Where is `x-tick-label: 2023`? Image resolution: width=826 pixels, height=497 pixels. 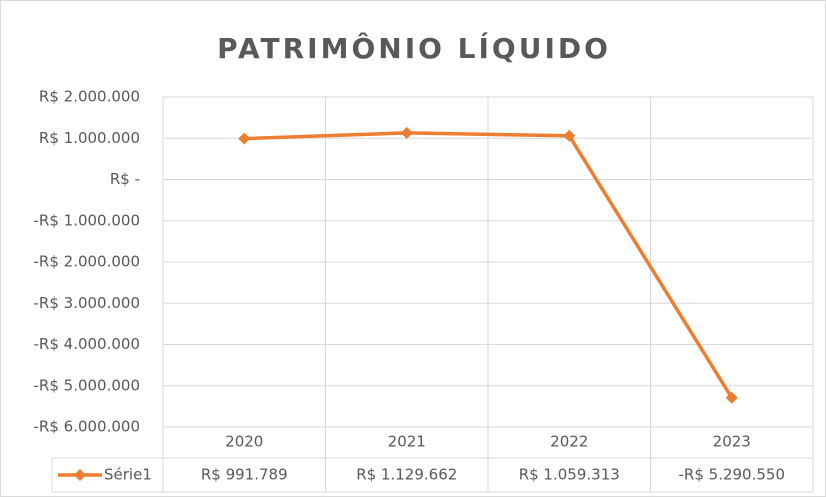
x-tick-label: 2023 is located at coordinates (732, 442).